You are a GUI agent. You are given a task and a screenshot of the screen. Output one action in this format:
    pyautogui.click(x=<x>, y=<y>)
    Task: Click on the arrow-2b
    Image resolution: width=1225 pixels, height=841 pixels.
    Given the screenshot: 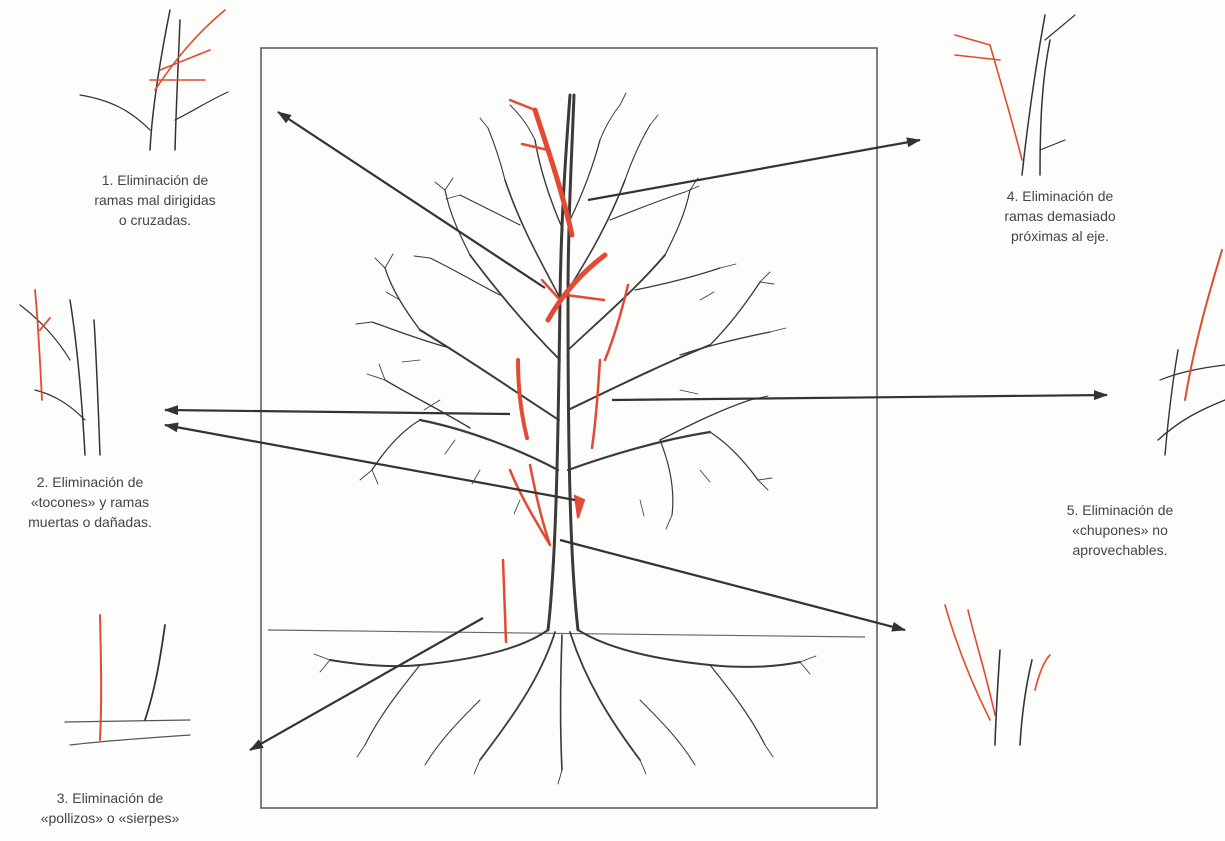 What is the action you would take?
    pyautogui.click(x=370, y=462)
    